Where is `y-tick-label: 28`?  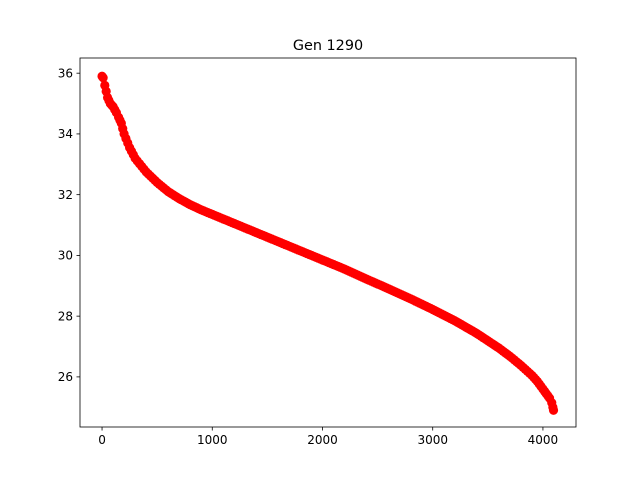 y-tick-label: 28 is located at coordinates (65, 316).